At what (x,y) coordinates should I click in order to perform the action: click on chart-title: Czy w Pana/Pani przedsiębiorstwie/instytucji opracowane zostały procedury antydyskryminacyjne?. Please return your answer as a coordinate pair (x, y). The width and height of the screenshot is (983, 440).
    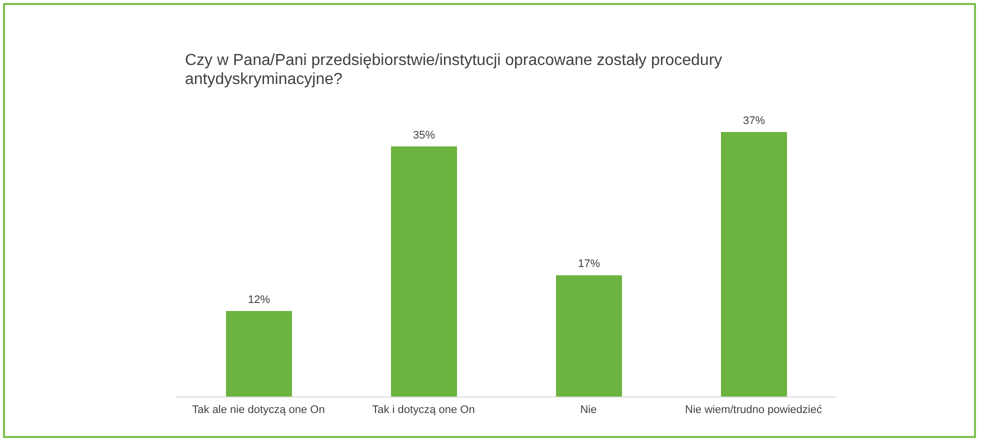
    Looking at the image, I should click on (454, 70).